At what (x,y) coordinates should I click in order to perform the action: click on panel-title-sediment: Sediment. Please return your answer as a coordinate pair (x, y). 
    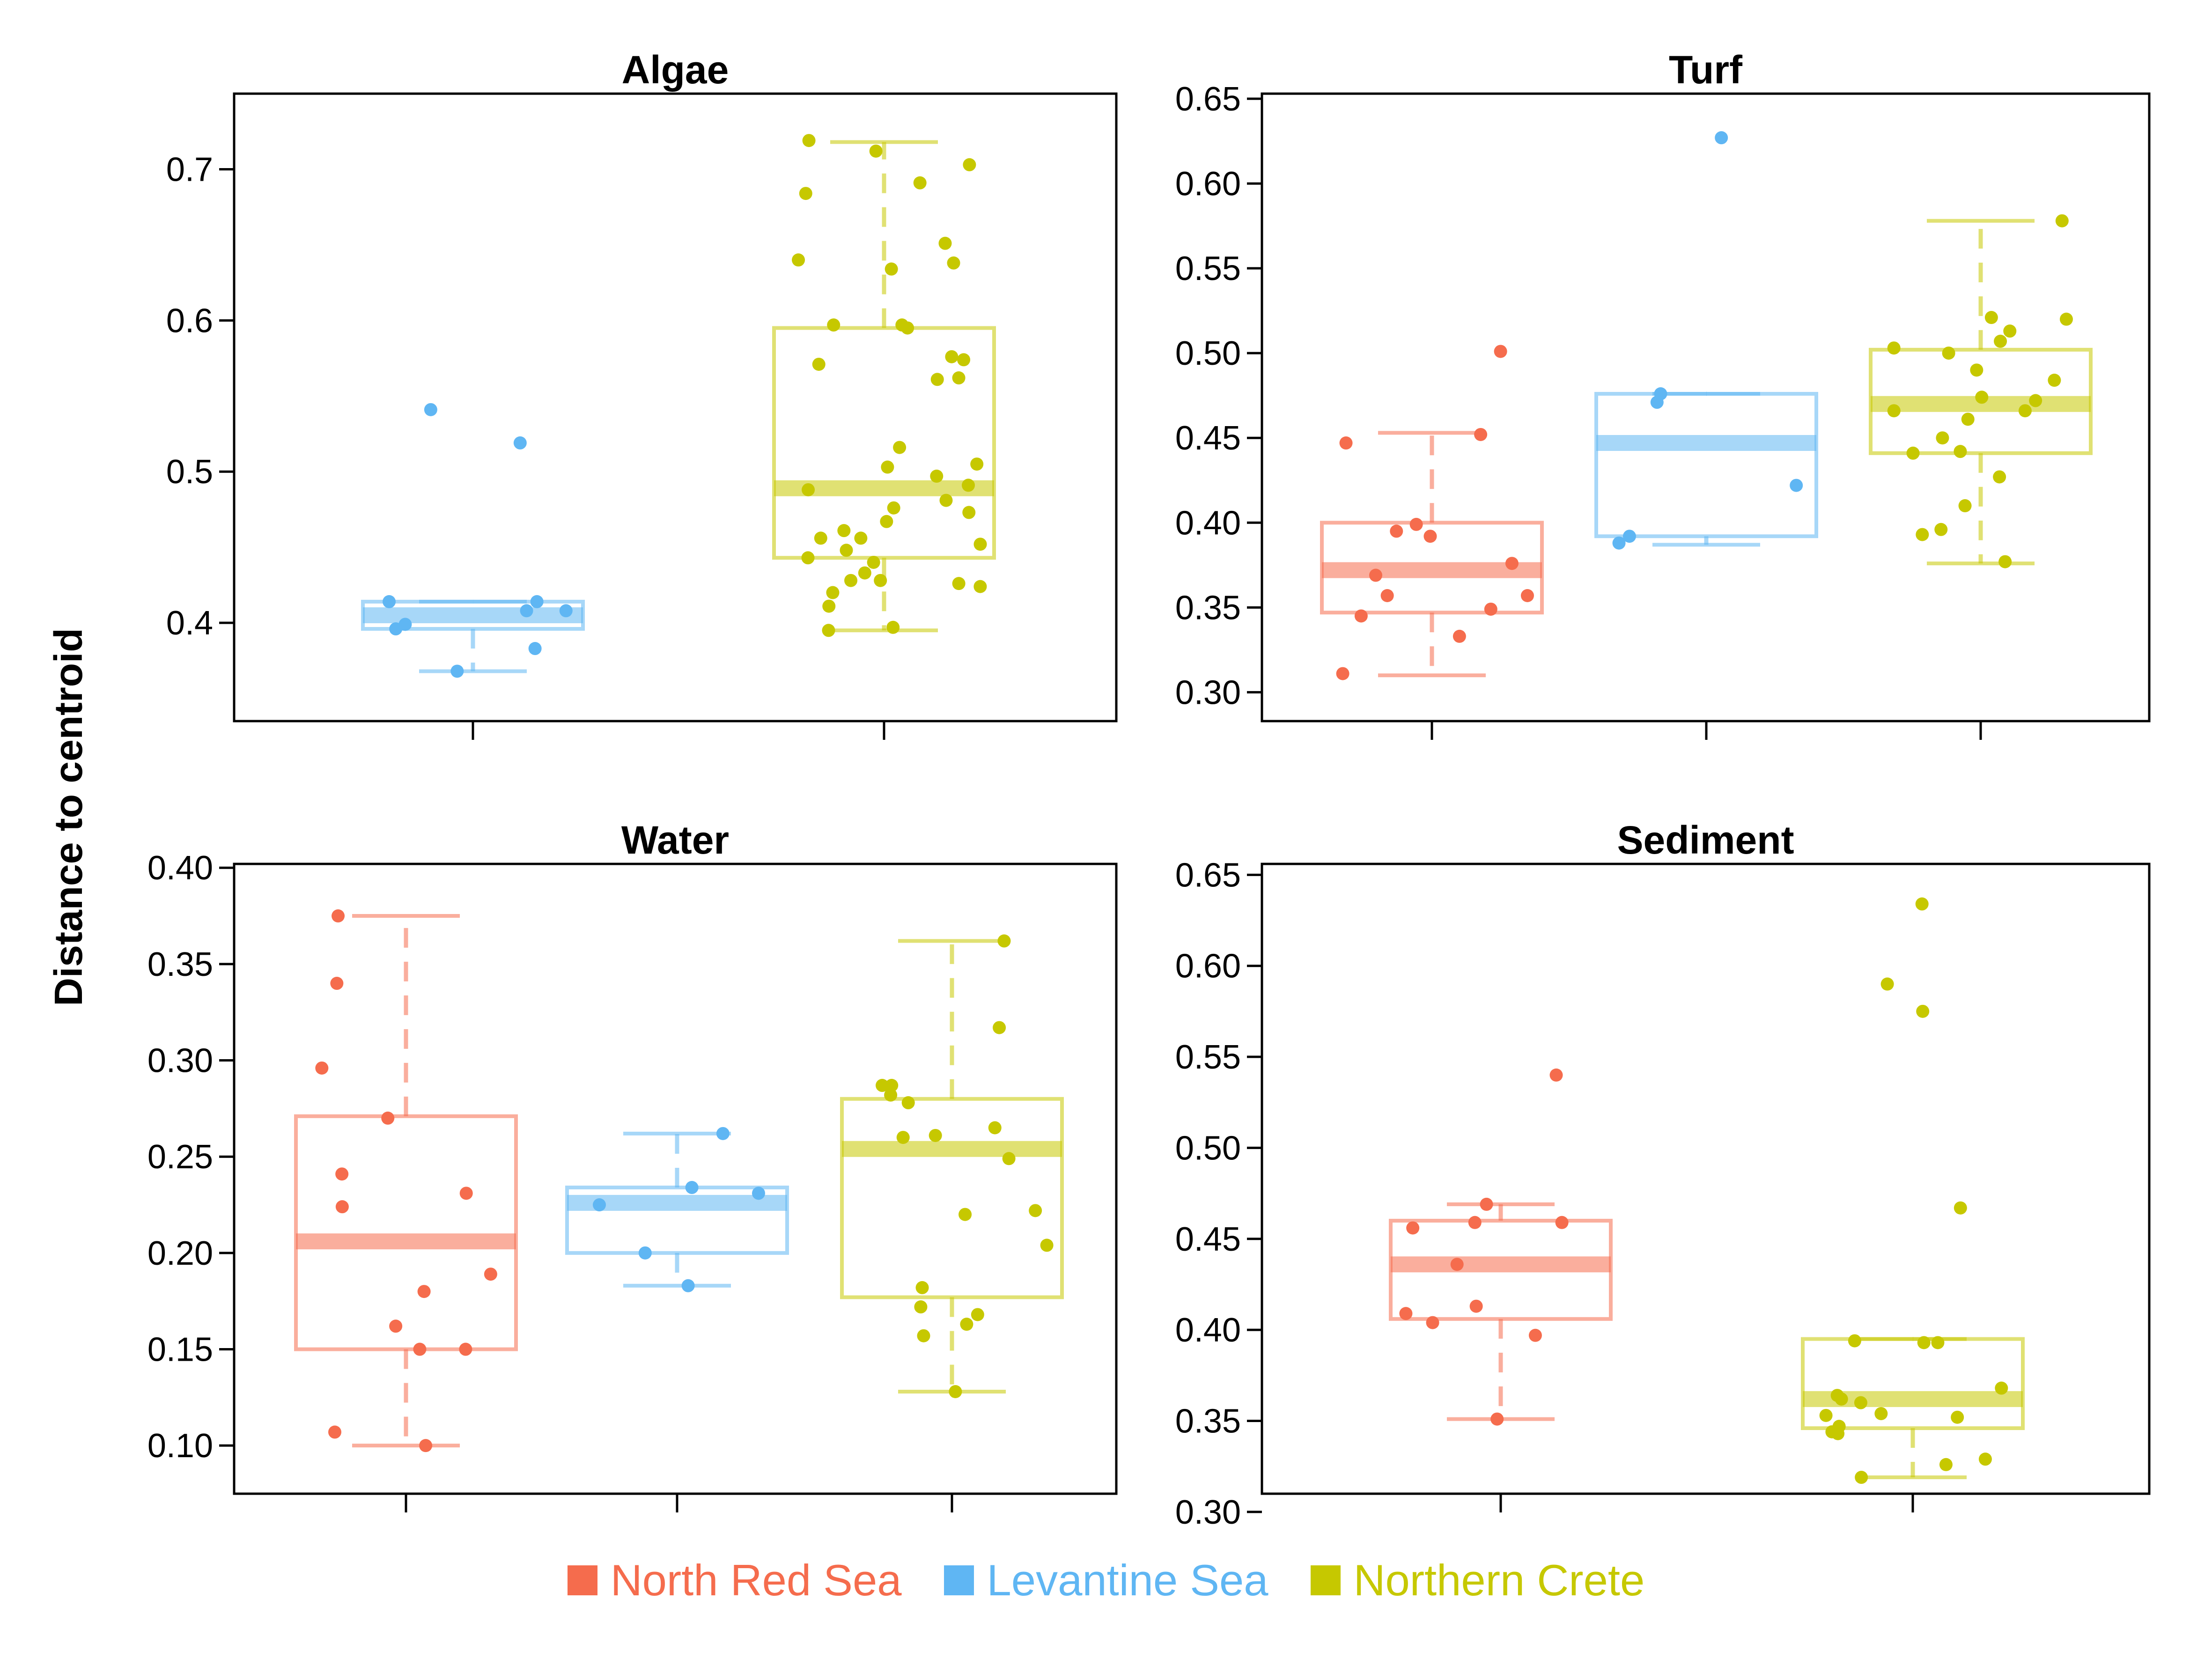
    Looking at the image, I should click on (1705, 840).